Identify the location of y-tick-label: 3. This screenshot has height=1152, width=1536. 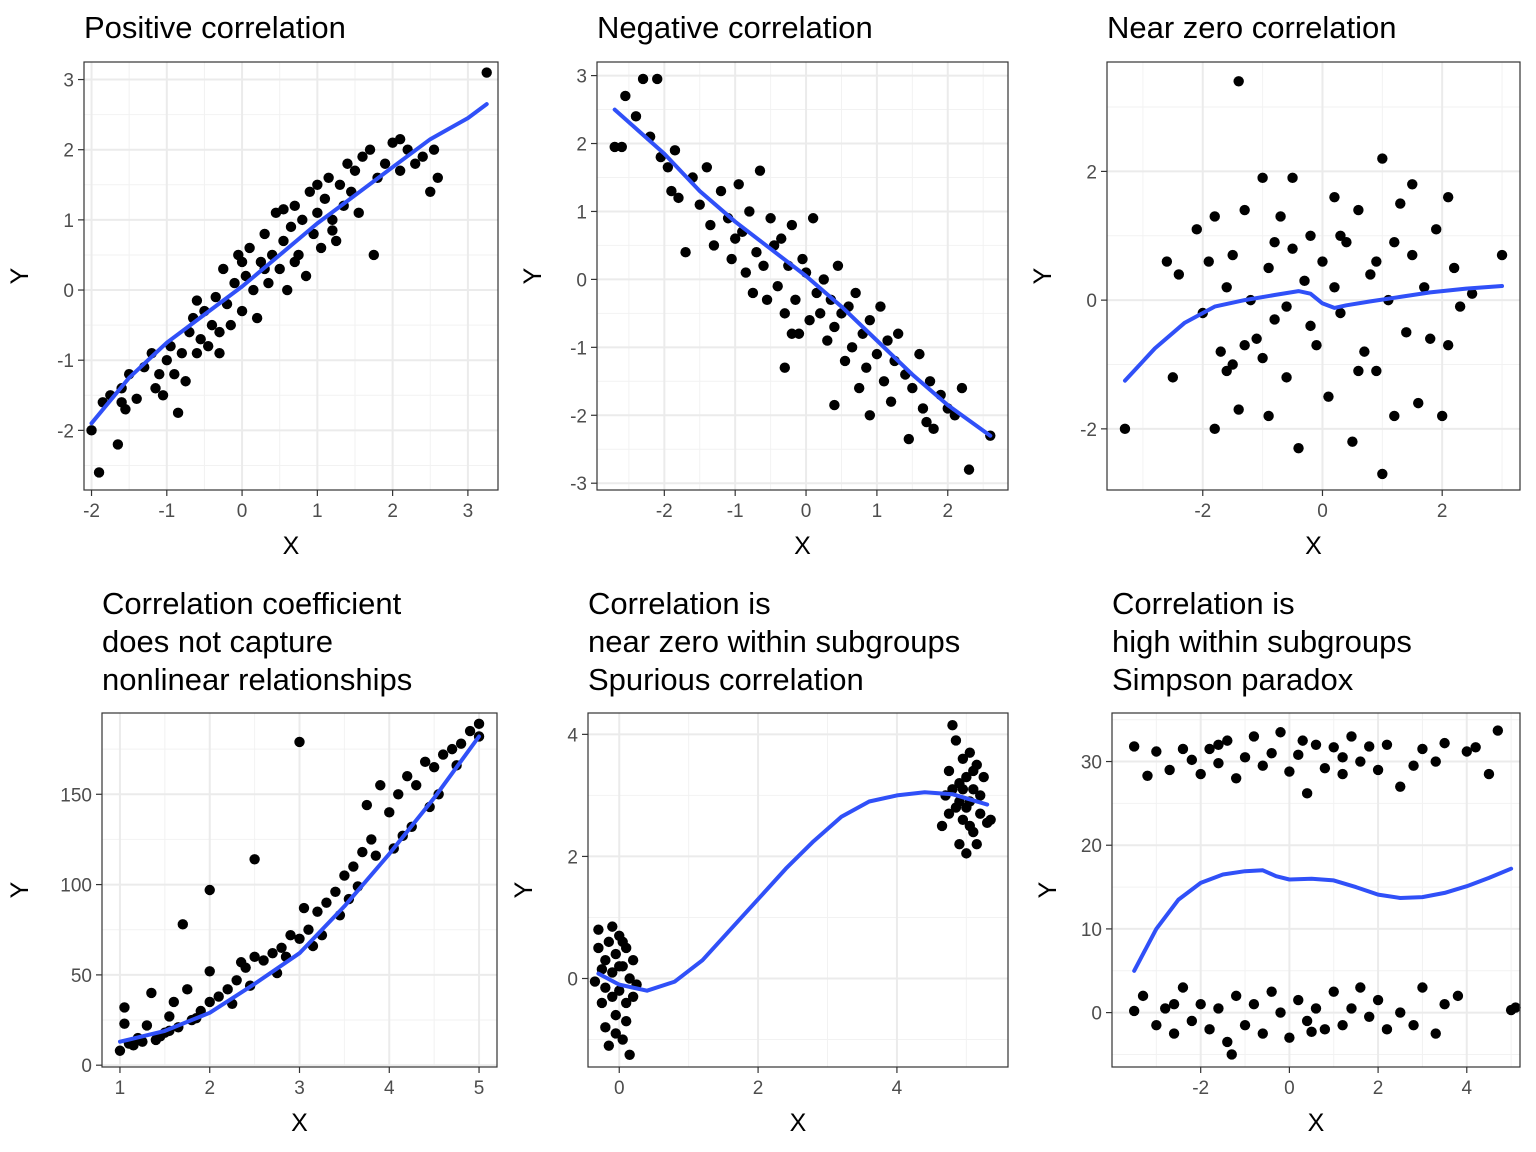
(581, 77).